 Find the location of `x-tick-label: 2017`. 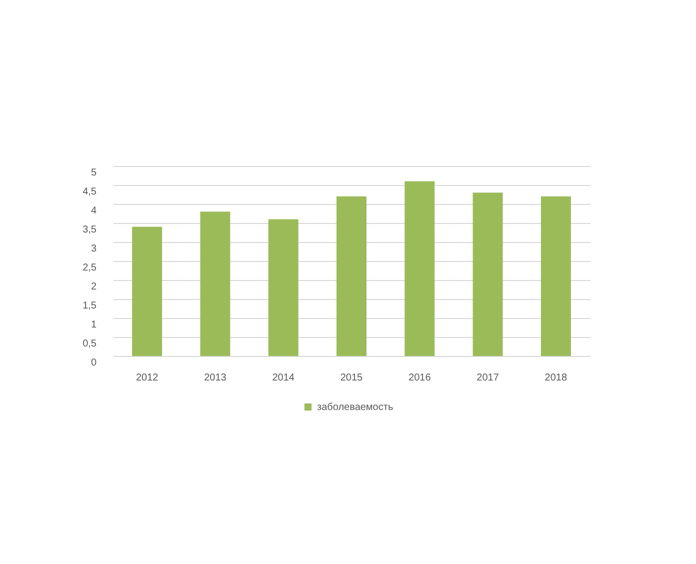

x-tick-label: 2017 is located at coordinates (488, 378).